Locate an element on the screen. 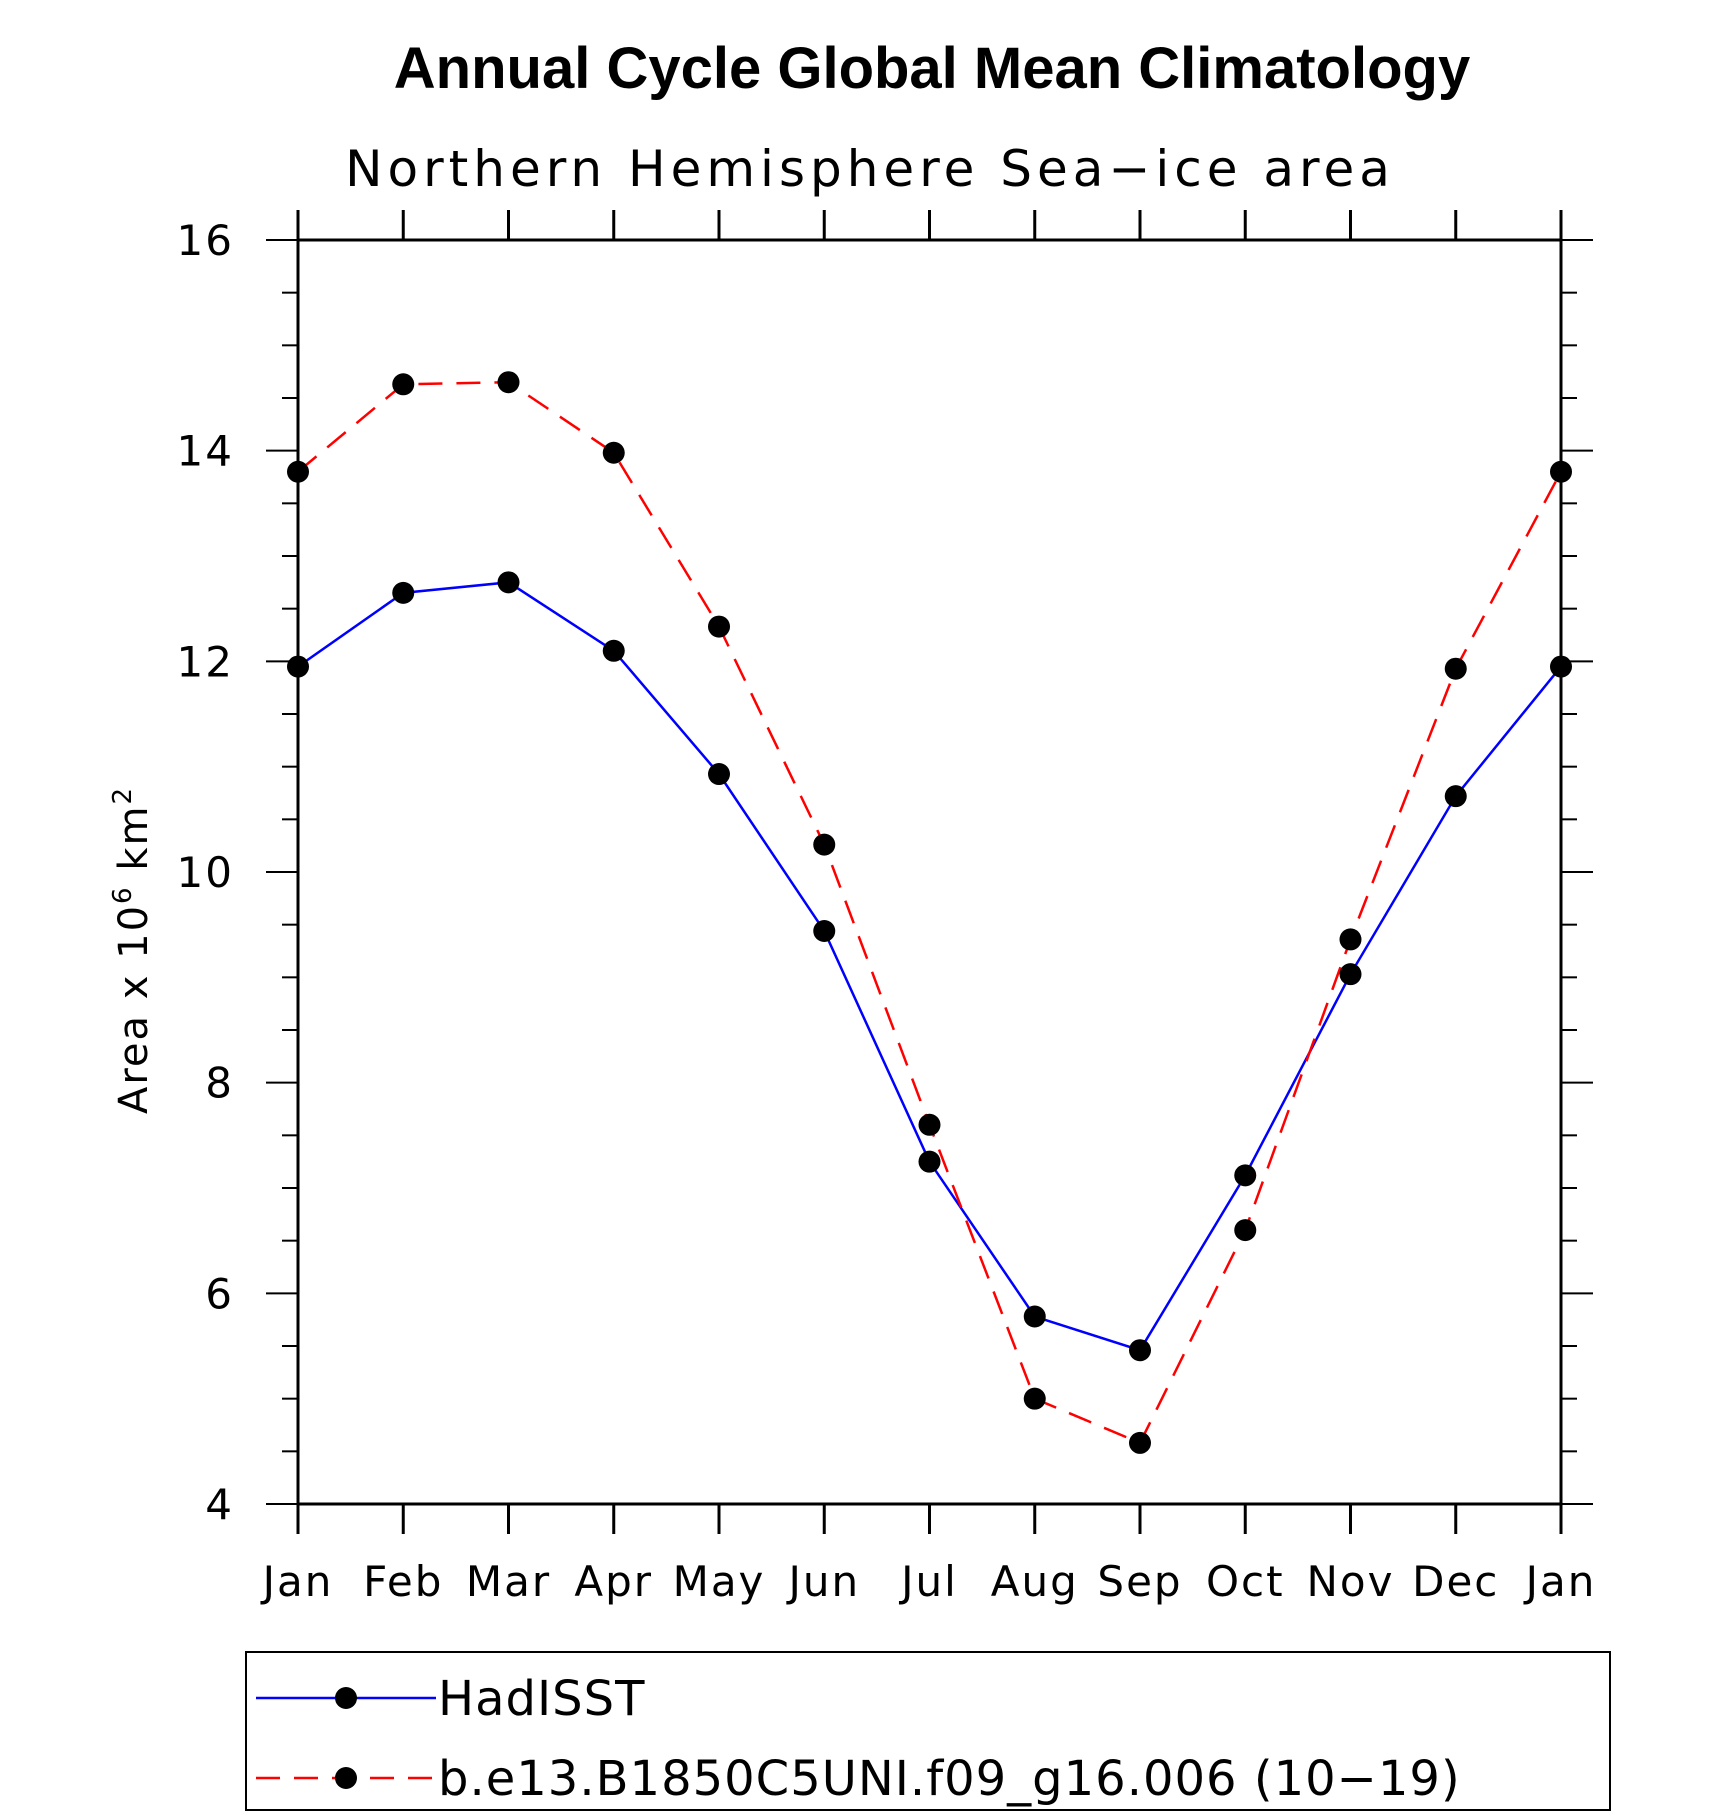  y-tick-label: 14 is located at coordinates (205, 451).